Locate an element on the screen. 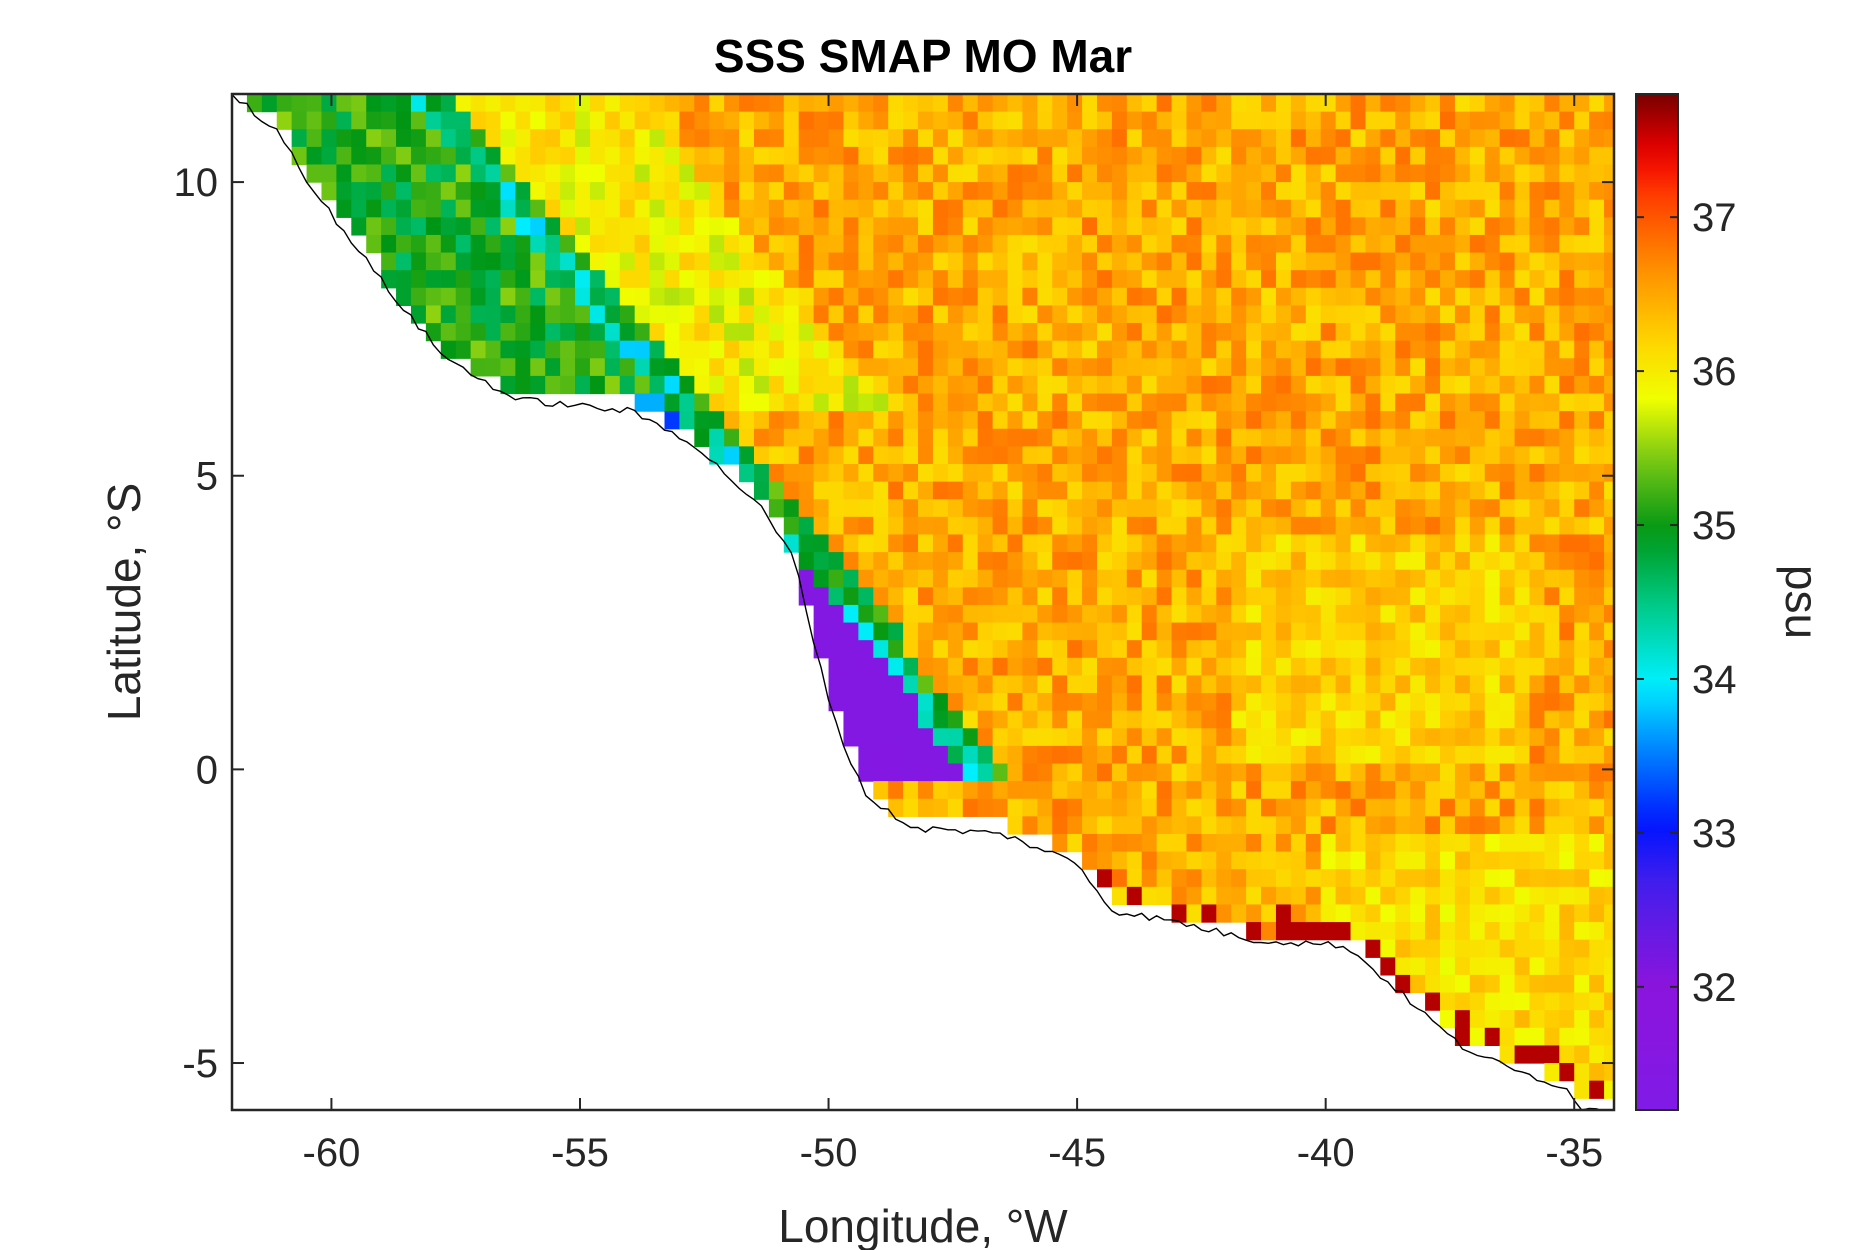  colorbar-tick-label: 34 is located at coordinates (1714, 680).